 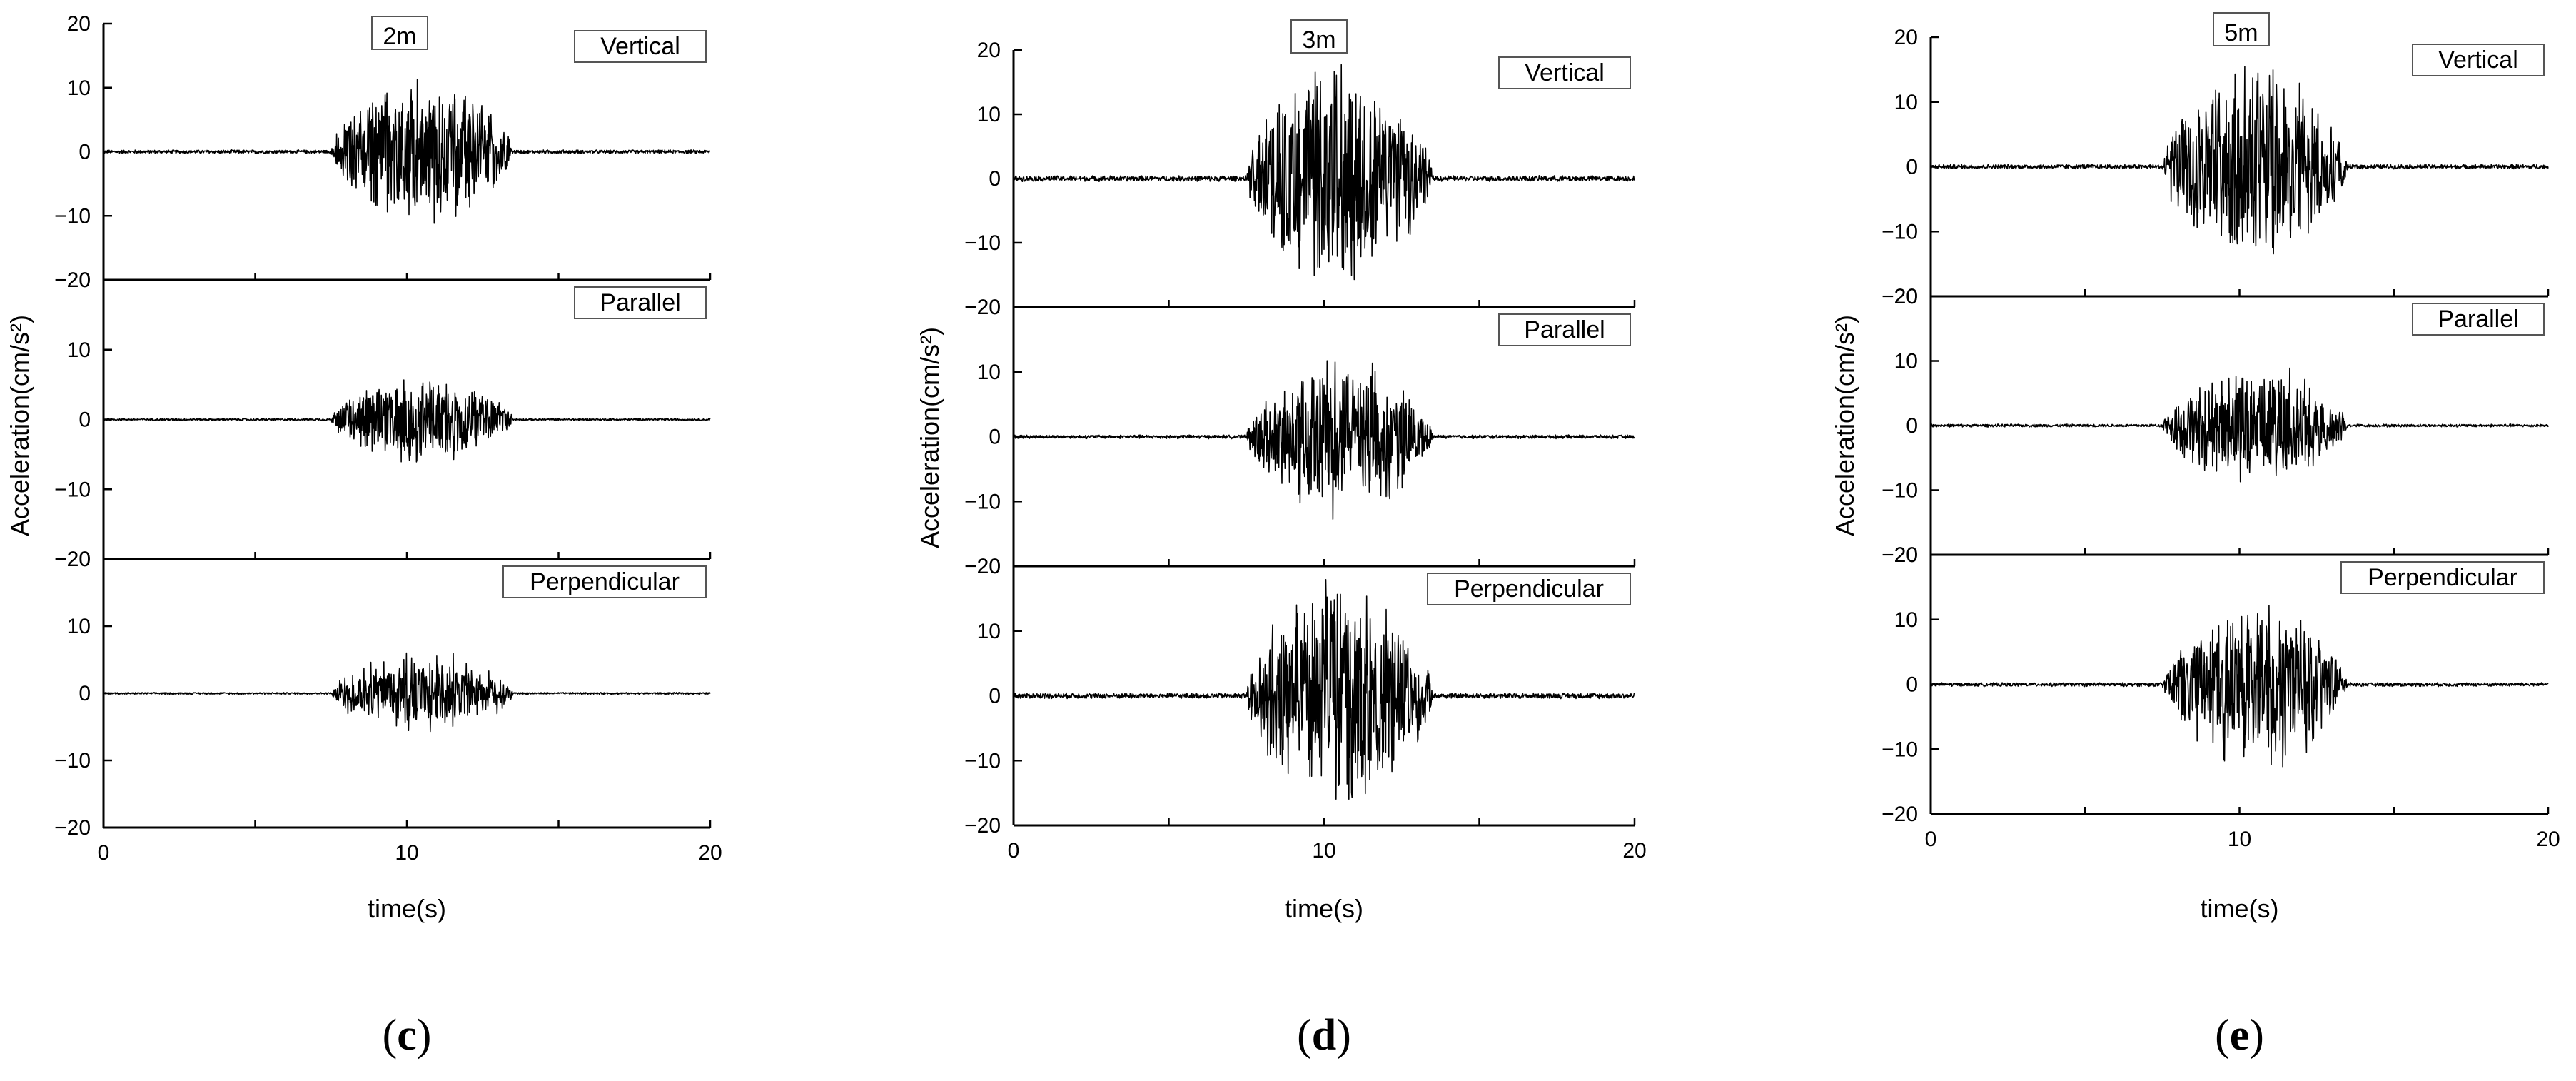 What do you see at coordinates (399, 36) in the screenshot?
I see `distance-label: 2m` at bounding box center [399, 36].